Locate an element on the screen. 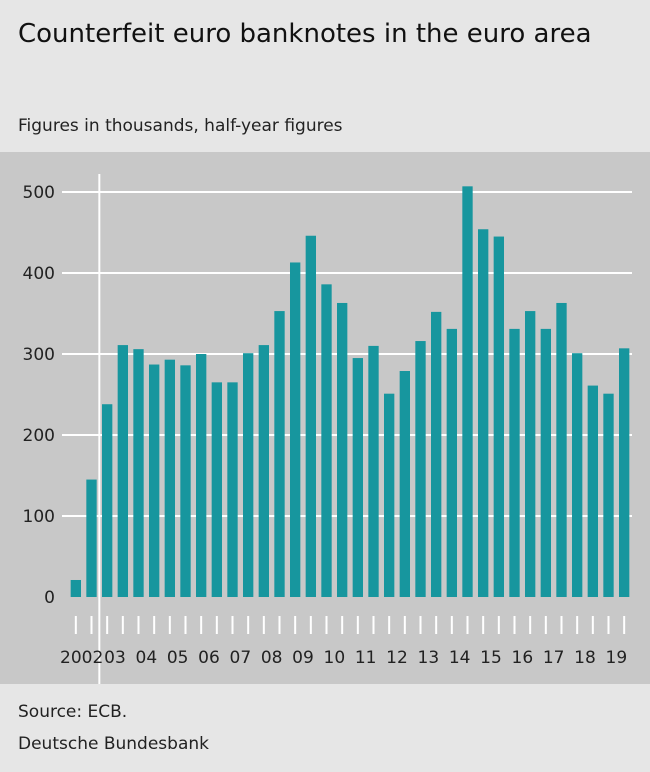 The height and width of the screenshot is (772, 650). bar-2003-h1 is located at coordinates (107, 500).